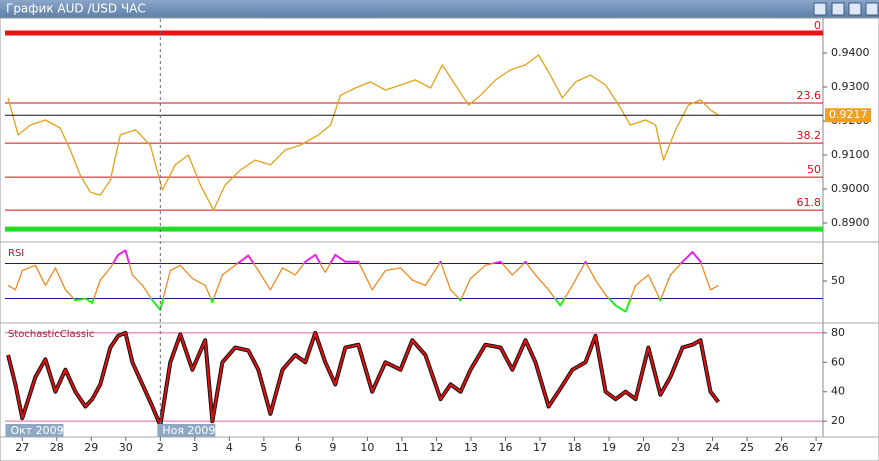 This screenshot has width=879, height=461. I want to click on x-tick-label: 9, so click(332, 447).